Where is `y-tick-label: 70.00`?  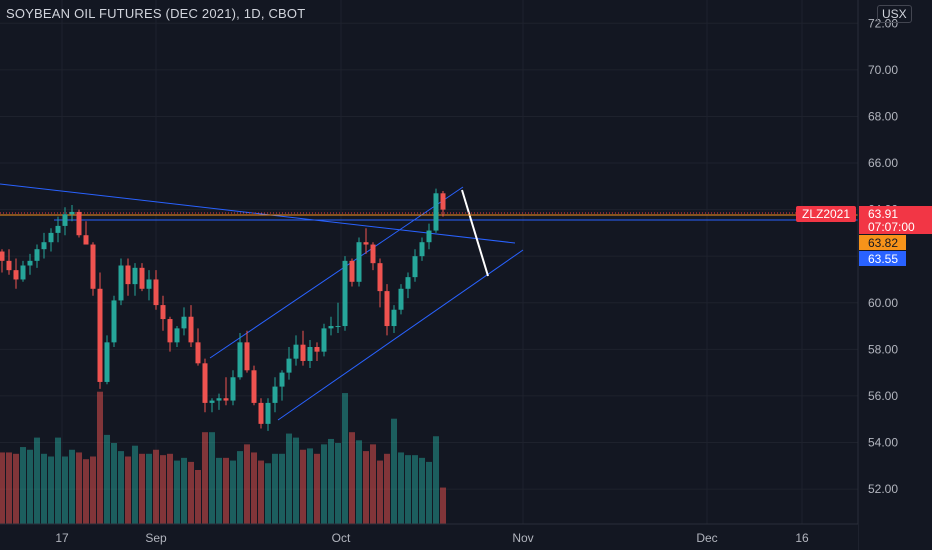
y-tick-label: 70.00 is located at coordinates (883, 70).